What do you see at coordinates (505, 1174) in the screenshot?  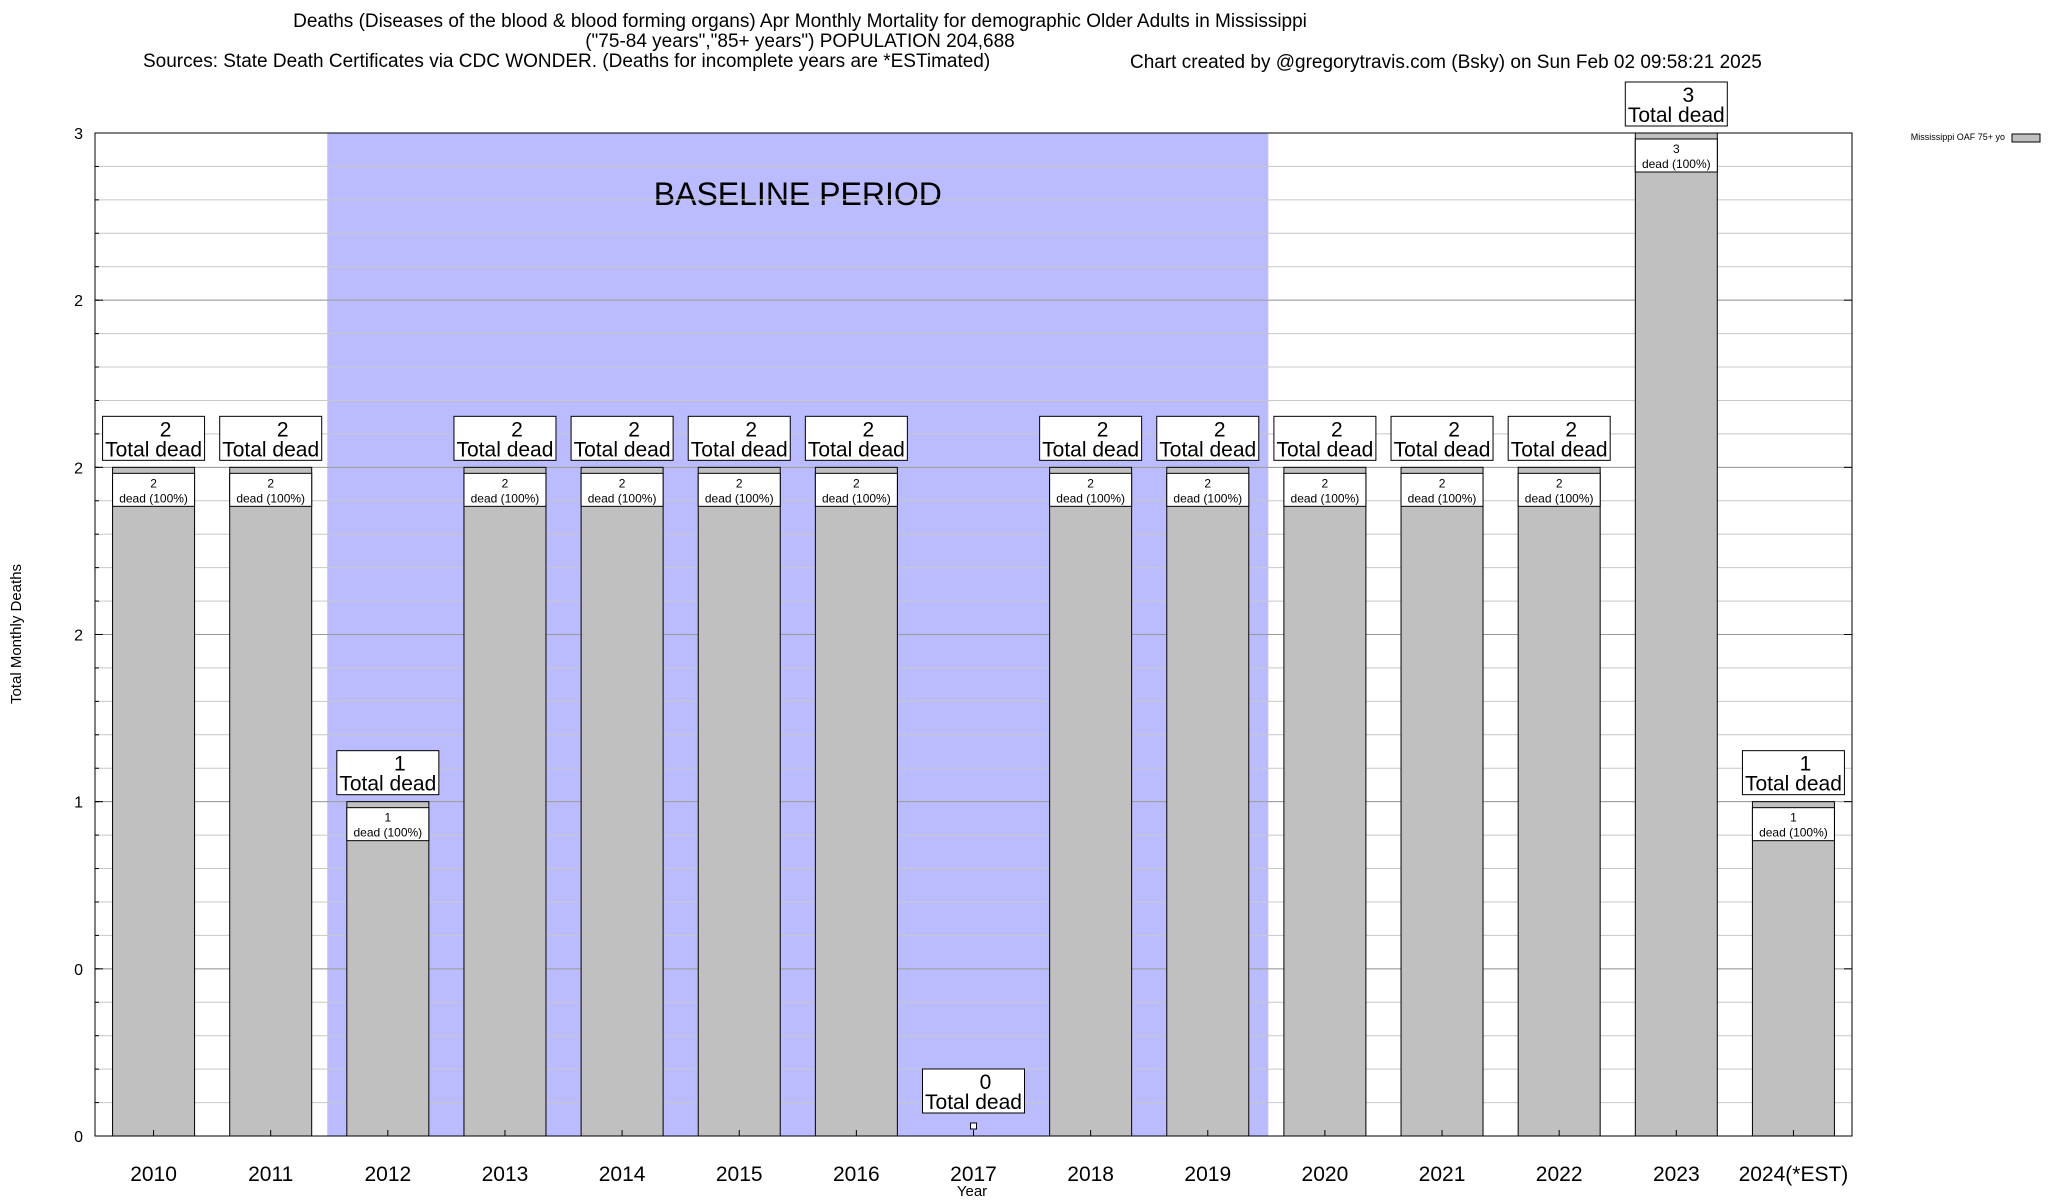 I see `x-tick-label: 2013` at bounding box center [505, 1174].